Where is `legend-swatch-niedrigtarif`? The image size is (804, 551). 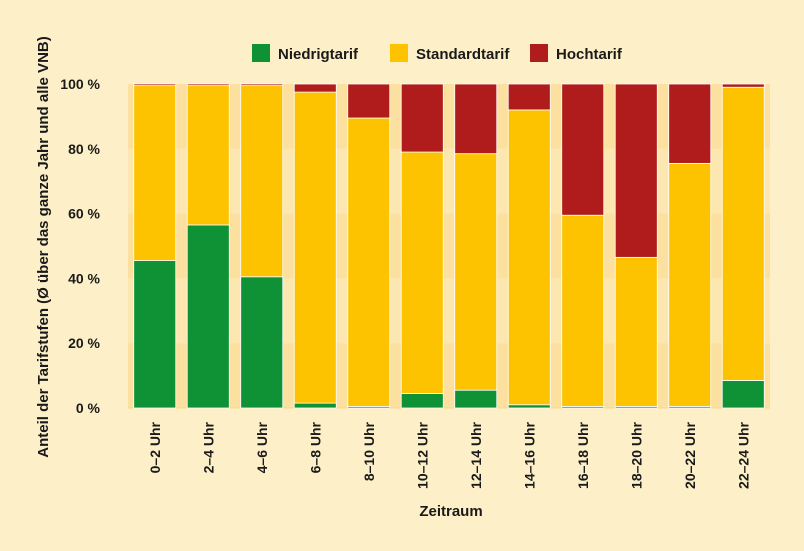 legend-swatch-niedrigtarif is located at coordinates (261, 53).